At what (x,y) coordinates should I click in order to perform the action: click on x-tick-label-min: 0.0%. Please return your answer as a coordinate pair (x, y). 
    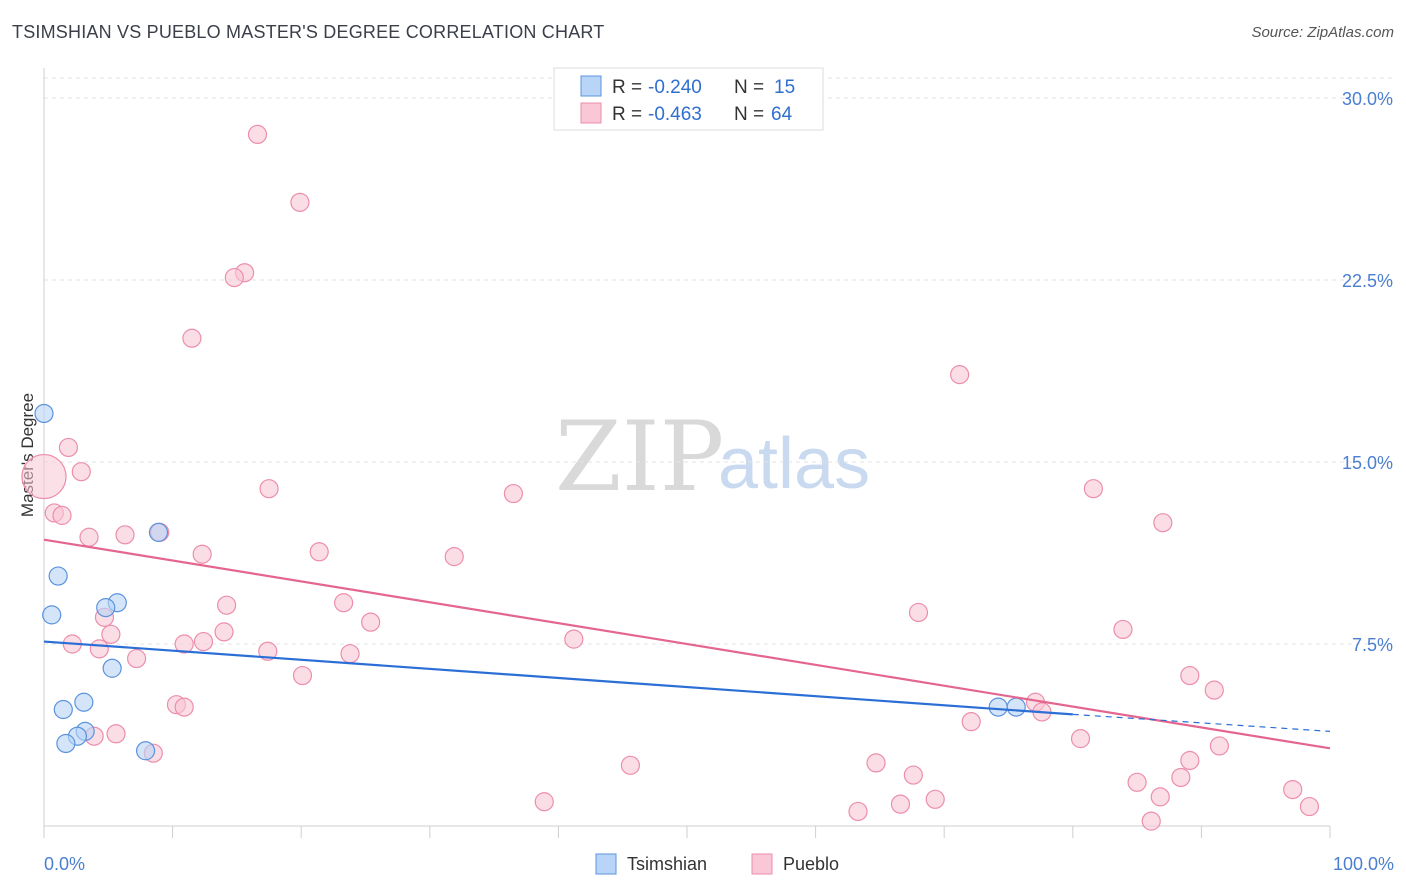
    Looking at the image, I should click on (64, 864).